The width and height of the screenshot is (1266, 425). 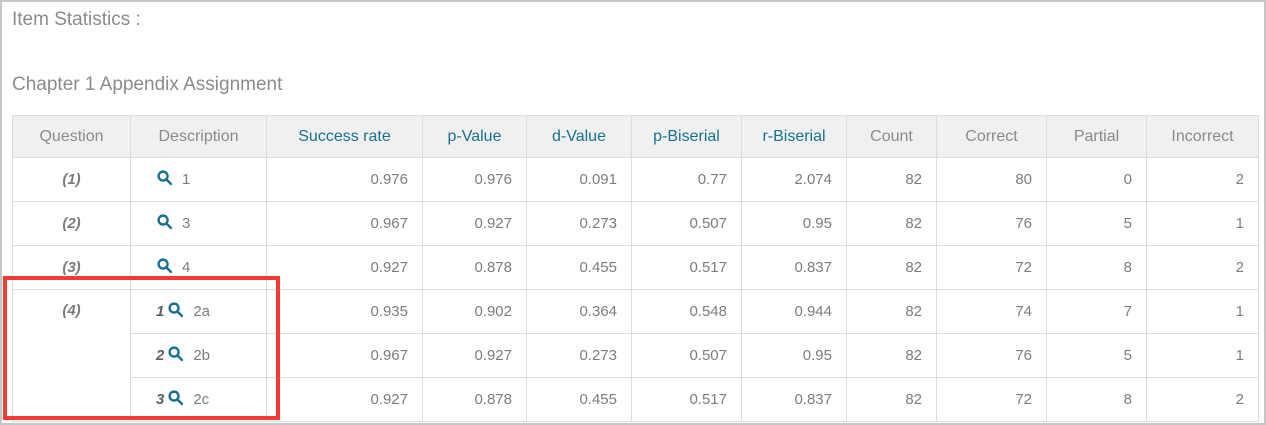 I want to click on value-cell: 80, so click(x=991, y=179).